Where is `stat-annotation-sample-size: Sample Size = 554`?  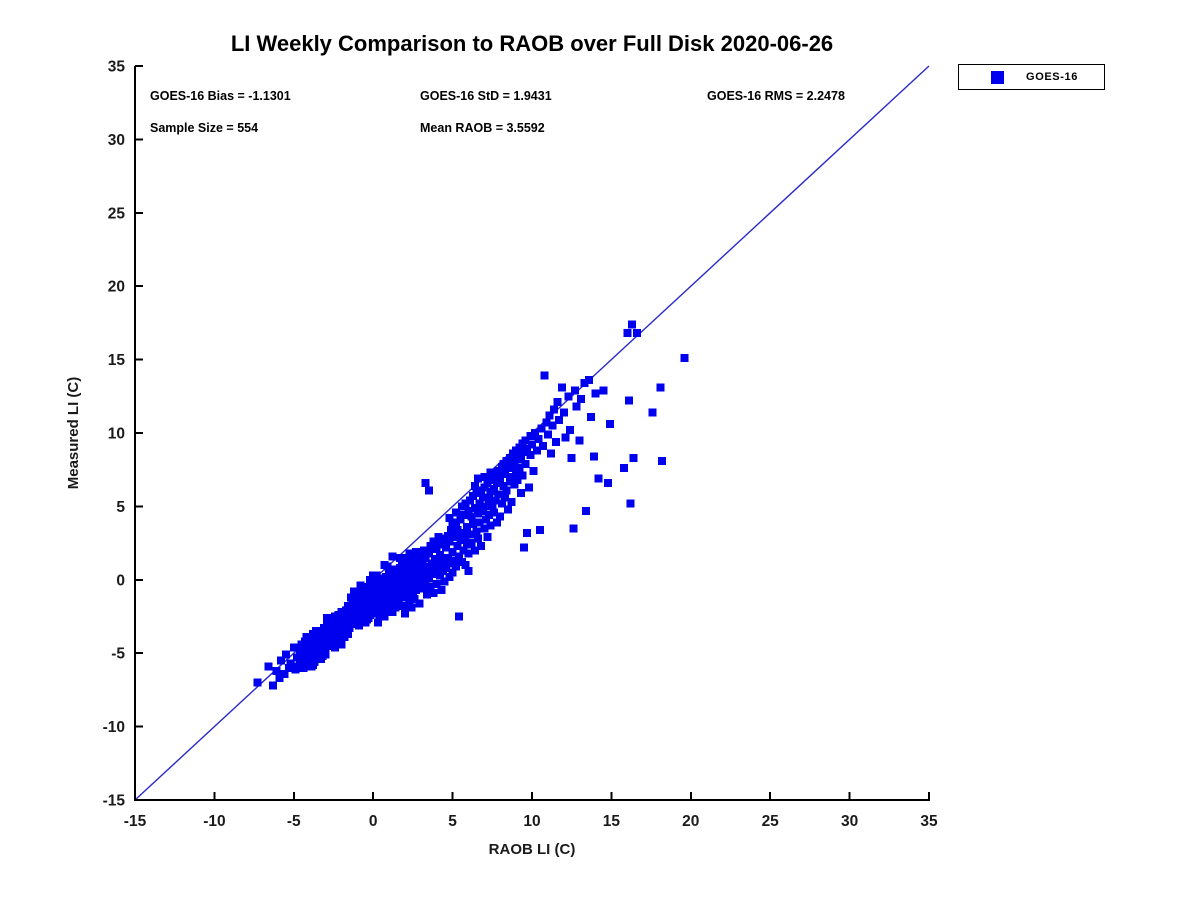
stat-annotation-sample-size: Sample Size = 554 is located at coordinates (204, 128).